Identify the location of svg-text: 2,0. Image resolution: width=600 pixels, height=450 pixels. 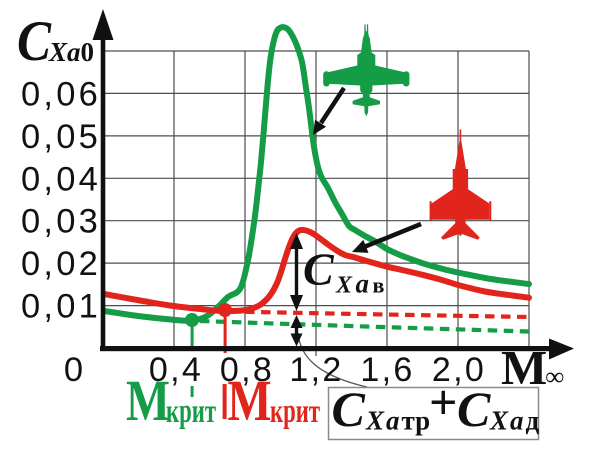
(459, 370).